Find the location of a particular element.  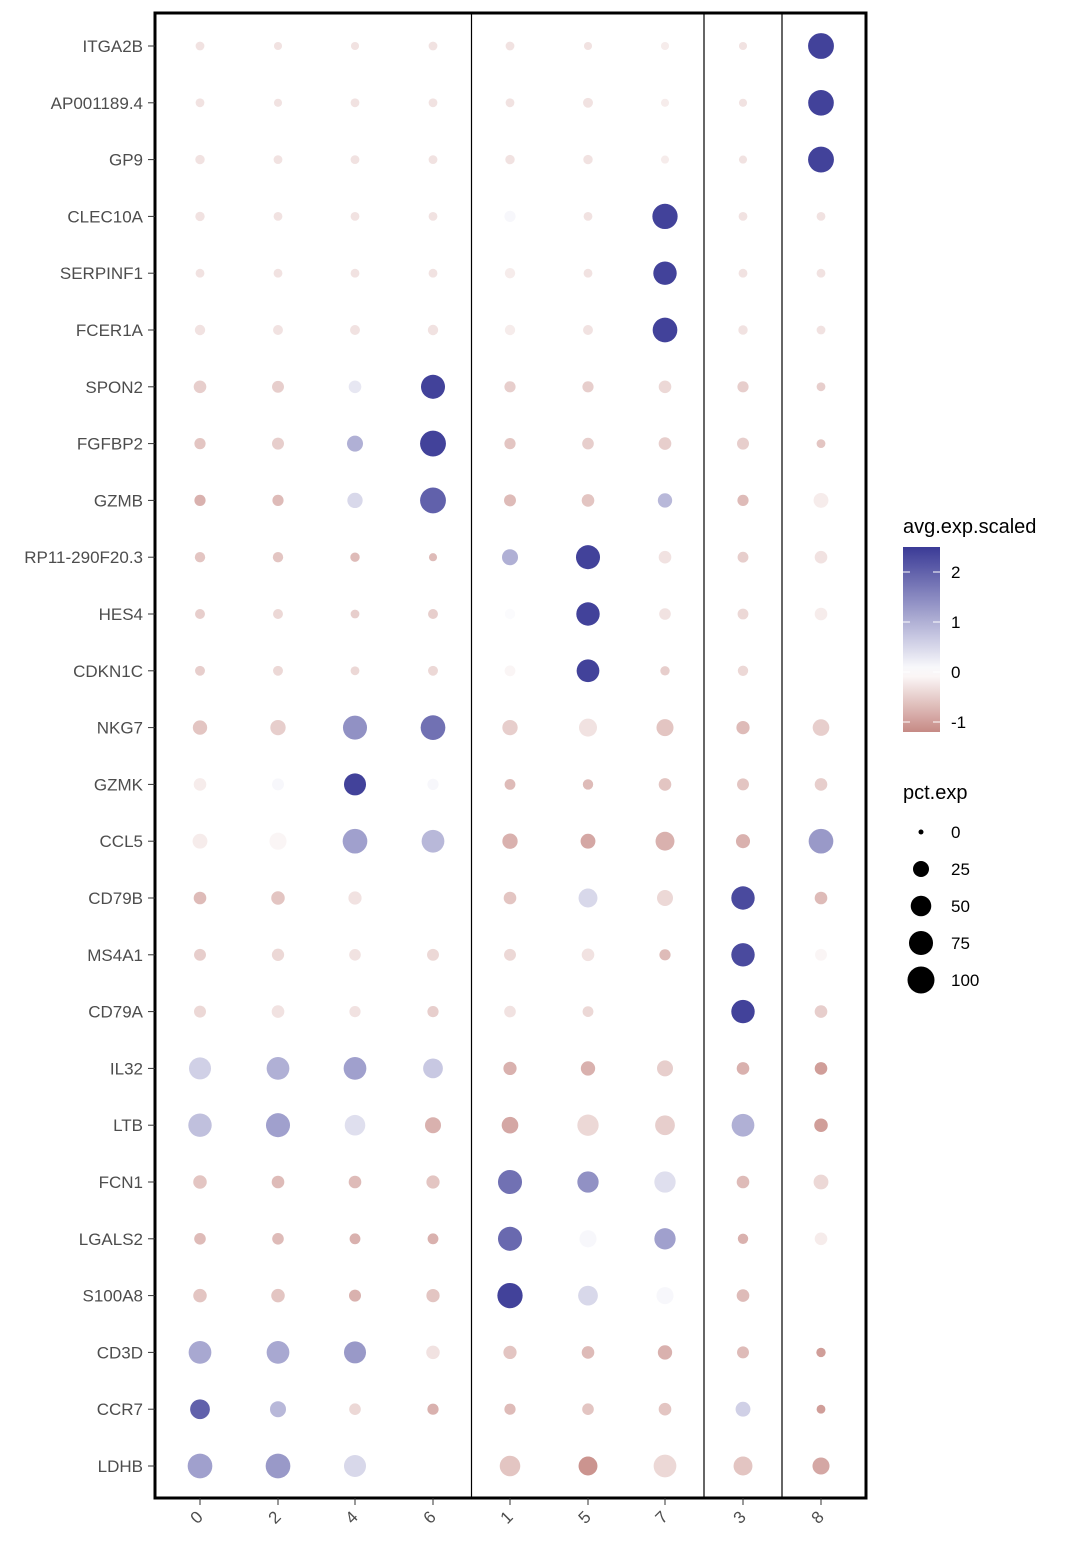

colorbar-label: 2 is located at coordinates (955, 572).